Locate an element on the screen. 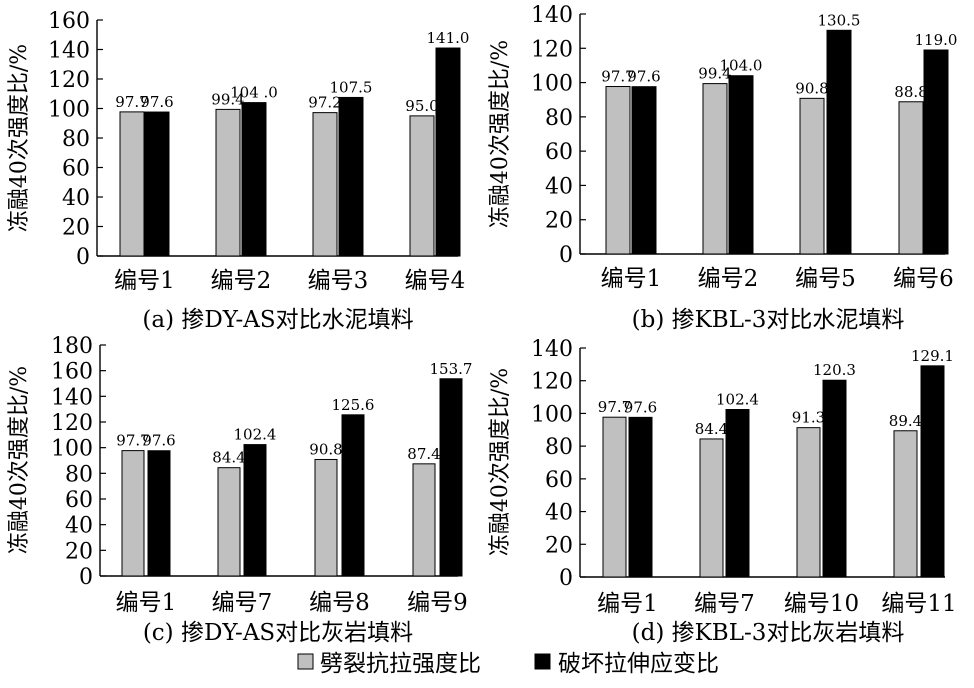  panel-caption: (d) 掺KBL-3对比灰岩填料 is located at coordinates (768, 633).